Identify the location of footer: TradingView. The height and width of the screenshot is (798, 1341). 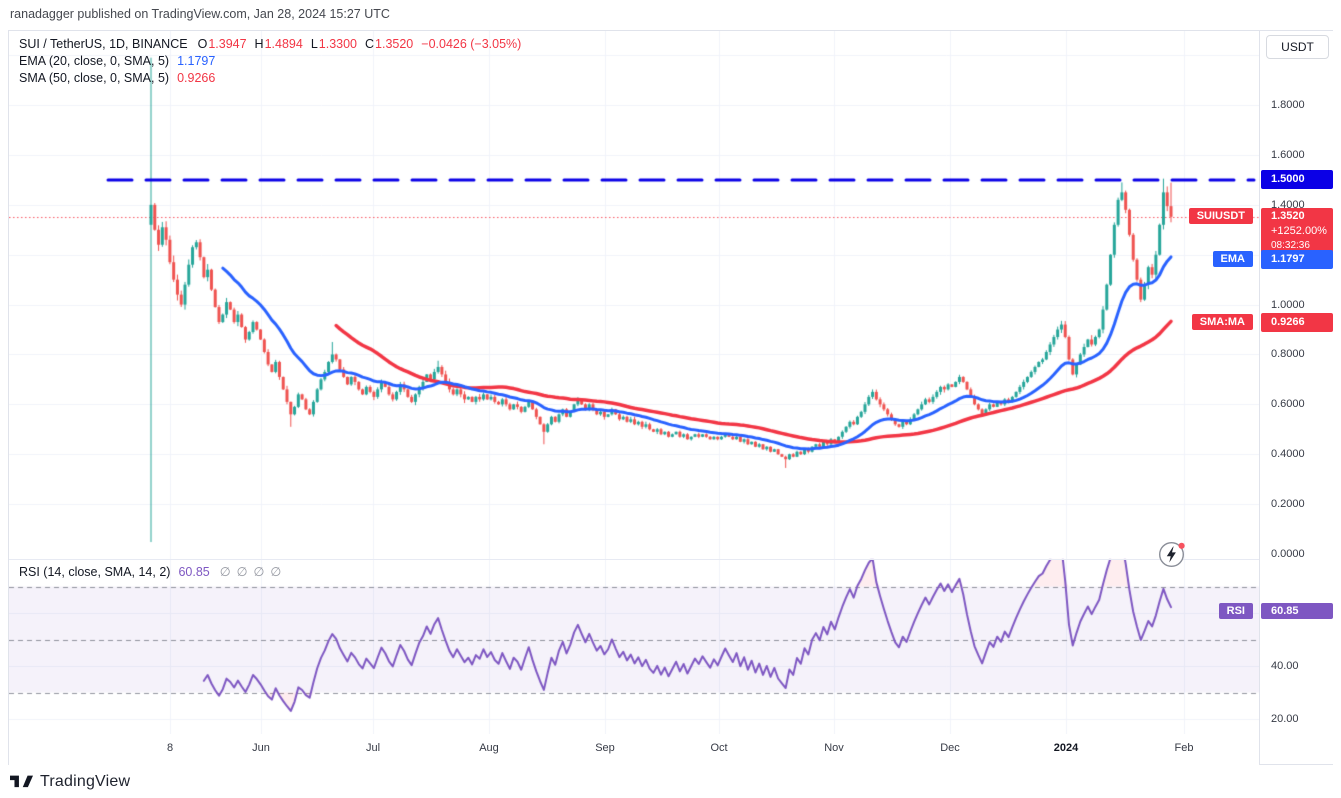
(70, 782).